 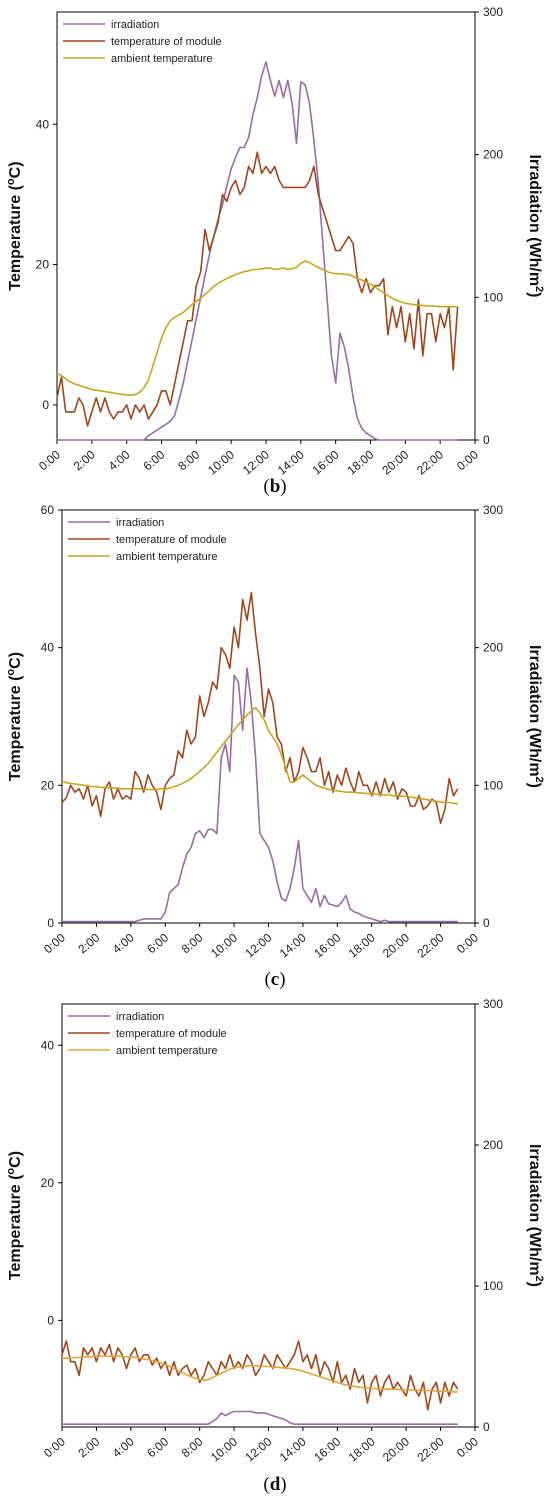 I want to click on panel-label-letter: d, so click(x=275, y=1484).